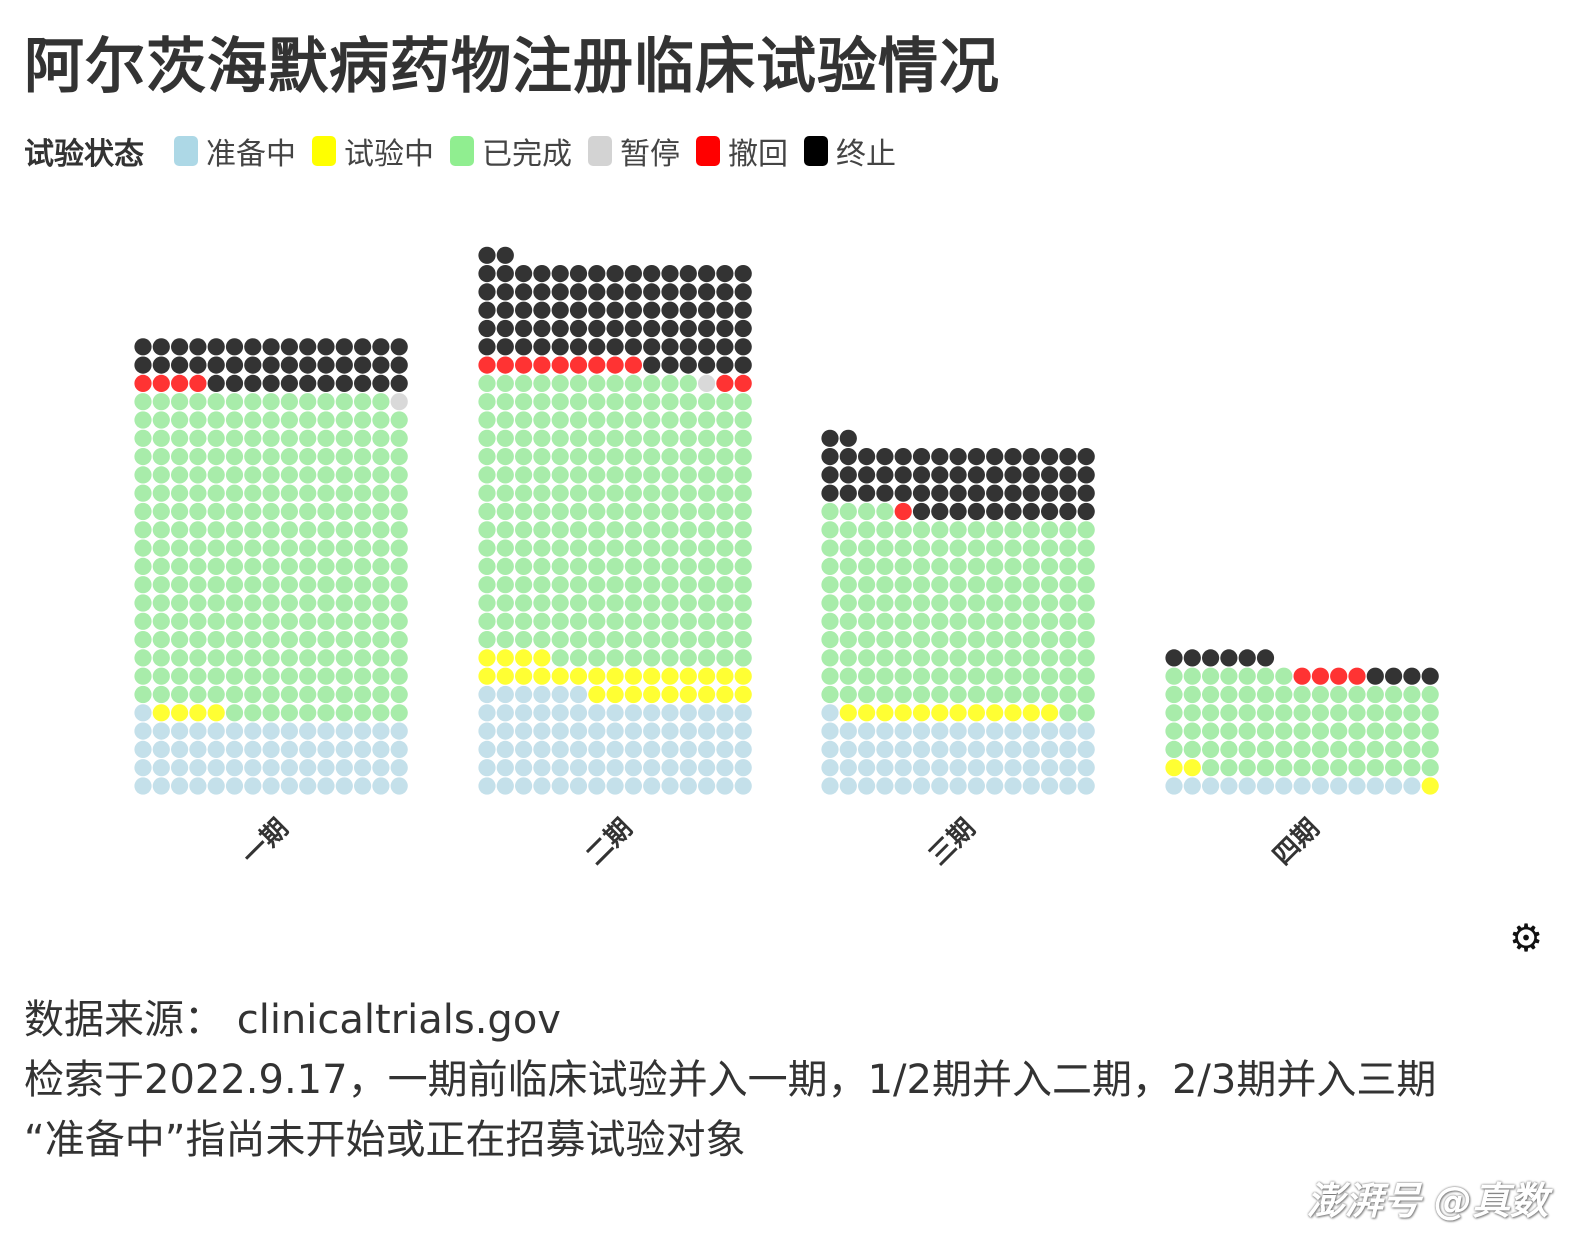  Describe the element at coordinates (84, 154) in the screenshot. I see `legend-title: 试验状态` at that location.